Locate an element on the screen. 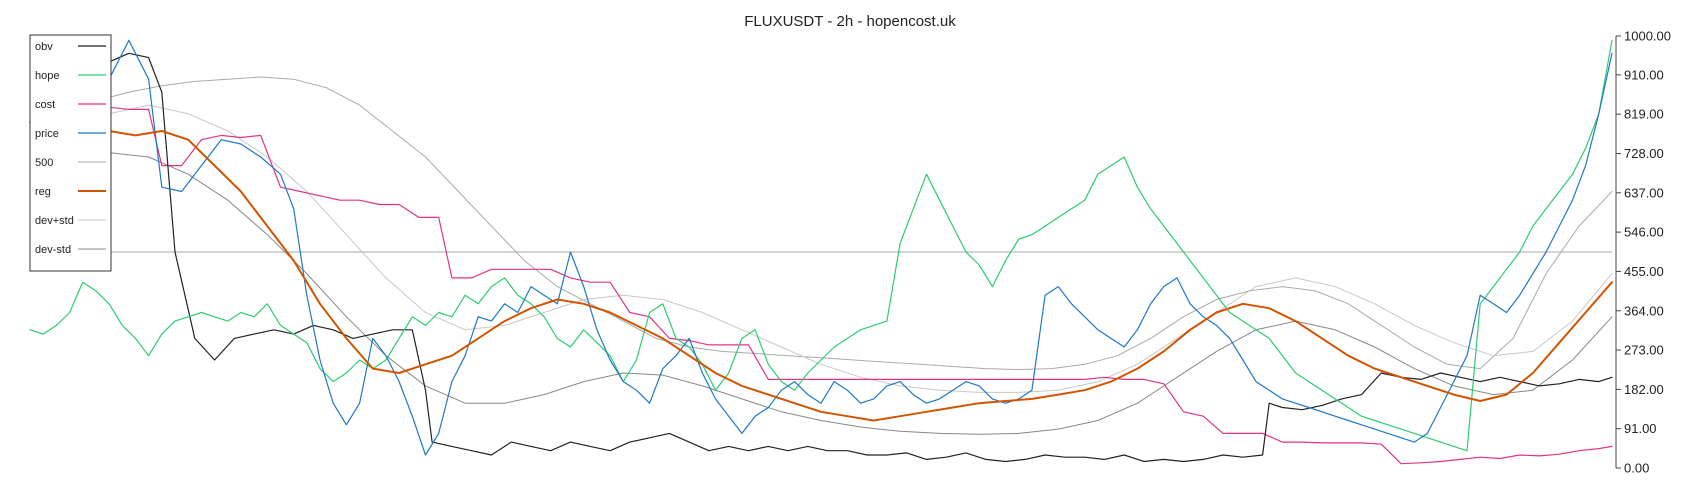  legend: obv hope cost price 500 reg dev+std dev-std is located at coordinates (70, 153).